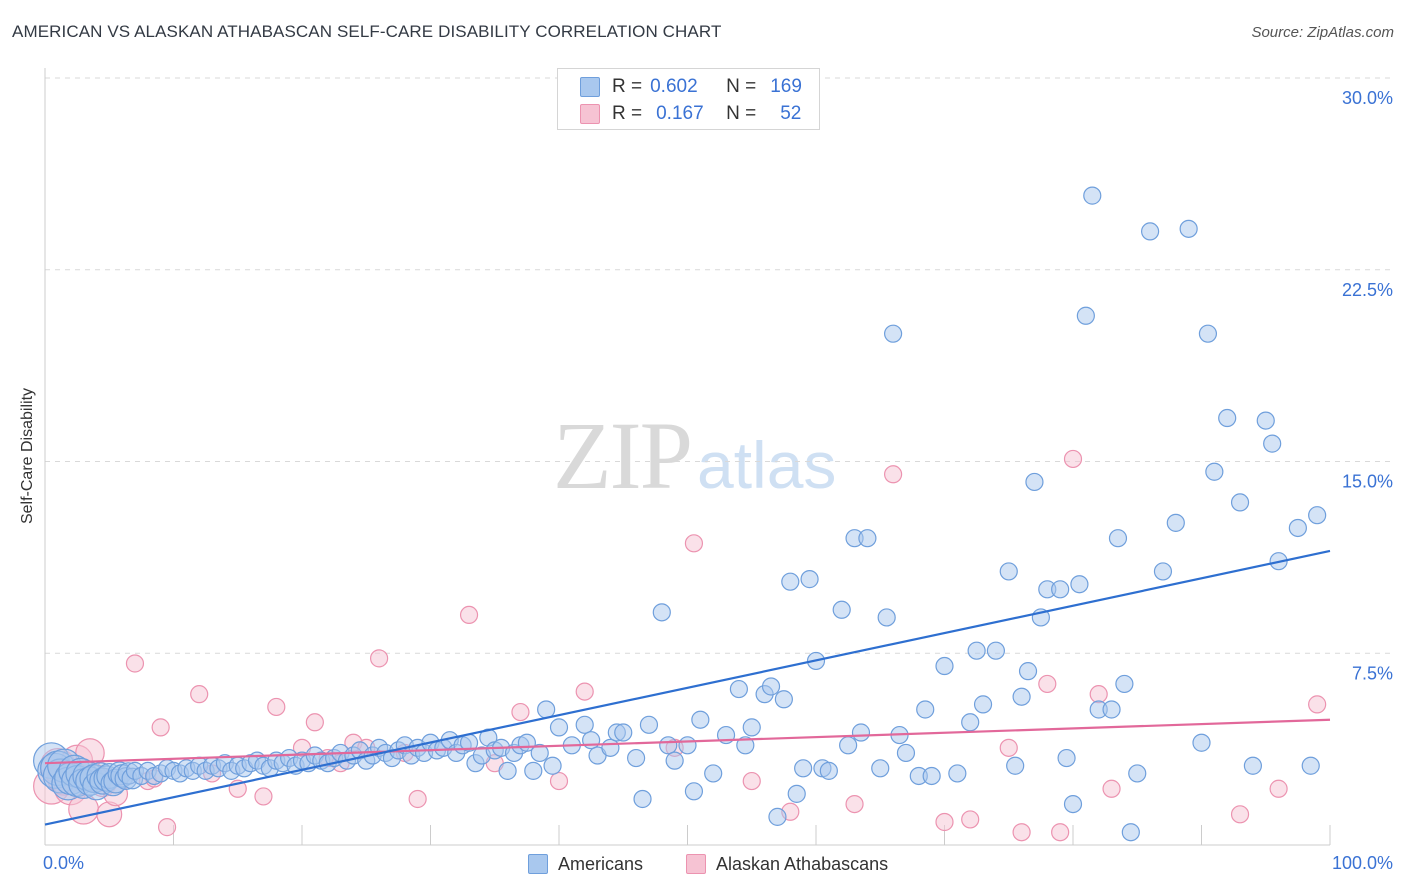 This screenshot has height=892, width=1406. What do you see at coordinates (741, 86) in the screenshot?
I see `legend-n-label: N =` at bounding box center [741, 86].